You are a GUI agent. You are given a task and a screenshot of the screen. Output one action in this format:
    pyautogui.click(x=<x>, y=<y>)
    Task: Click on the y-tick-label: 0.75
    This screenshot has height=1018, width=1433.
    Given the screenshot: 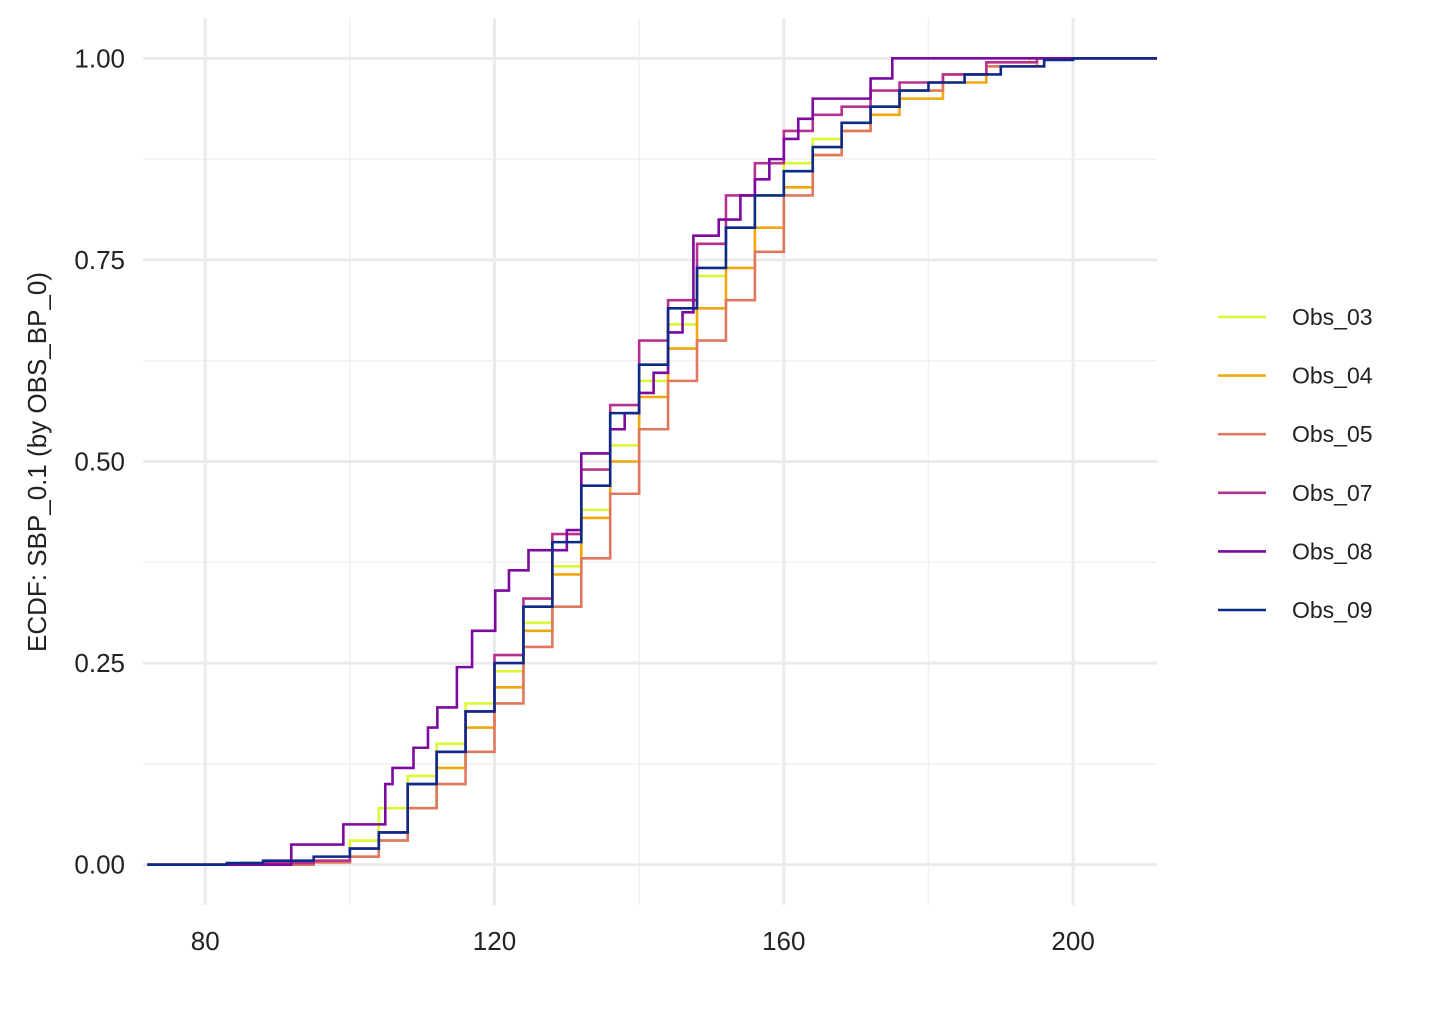 What is the action you would take?
    pyautogui.click(x=99, y=260)
    